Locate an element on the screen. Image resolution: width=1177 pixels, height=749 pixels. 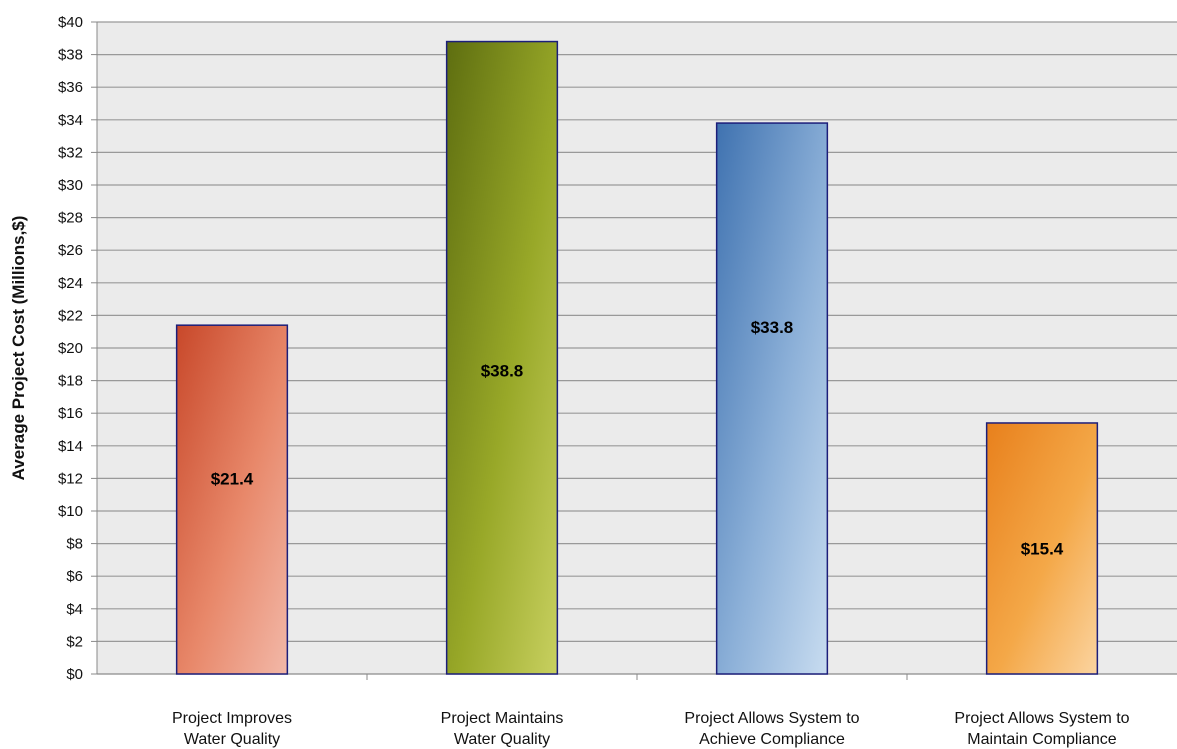
category-label: Achieve Compliance is located at coordinates (772, 739).